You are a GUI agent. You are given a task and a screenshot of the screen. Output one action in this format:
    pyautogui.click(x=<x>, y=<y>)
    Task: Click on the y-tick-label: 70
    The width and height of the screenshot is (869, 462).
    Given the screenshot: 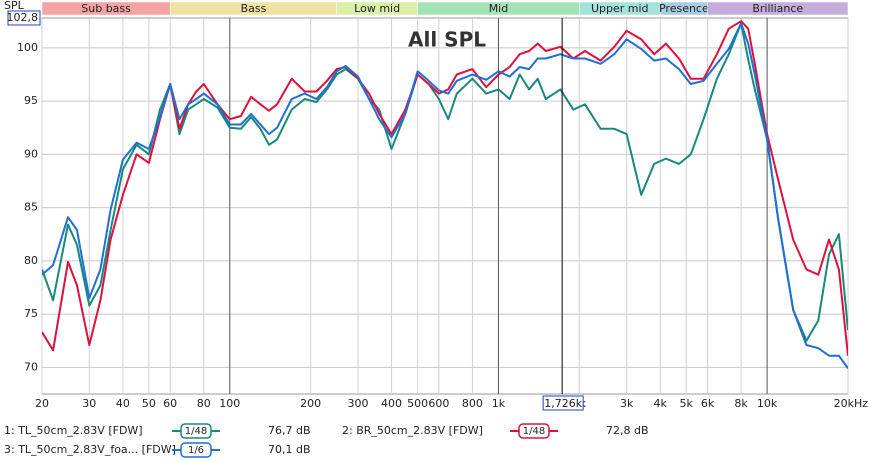 What is the action you would take?
    pyautogui.click(x=31, y=366)
    